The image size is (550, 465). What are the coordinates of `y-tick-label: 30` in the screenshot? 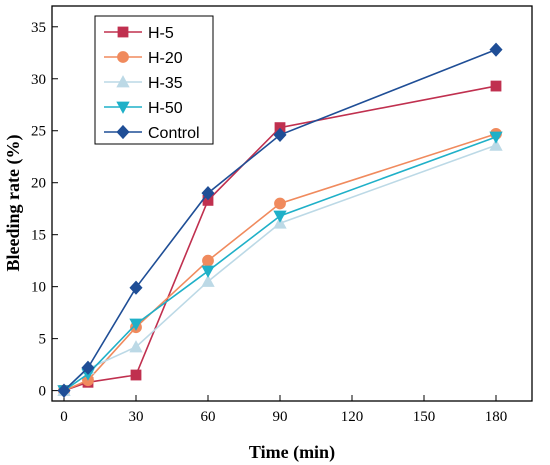 It's located at (38, 80).